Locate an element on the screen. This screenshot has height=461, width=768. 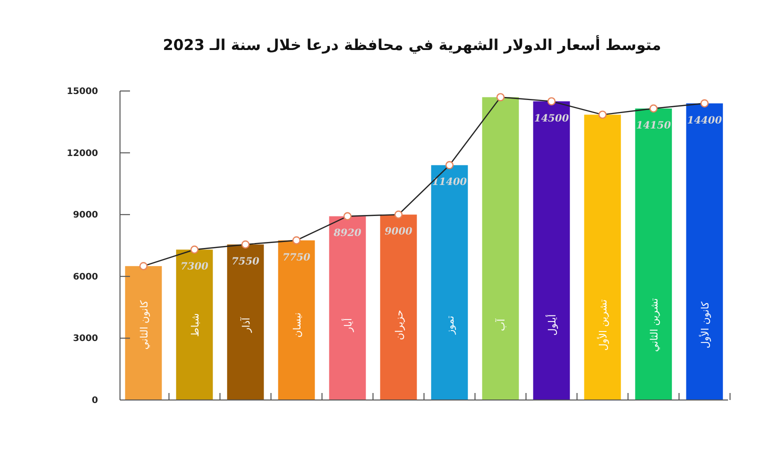
x-tick-label: آذار is located at coordinates (245, 325).